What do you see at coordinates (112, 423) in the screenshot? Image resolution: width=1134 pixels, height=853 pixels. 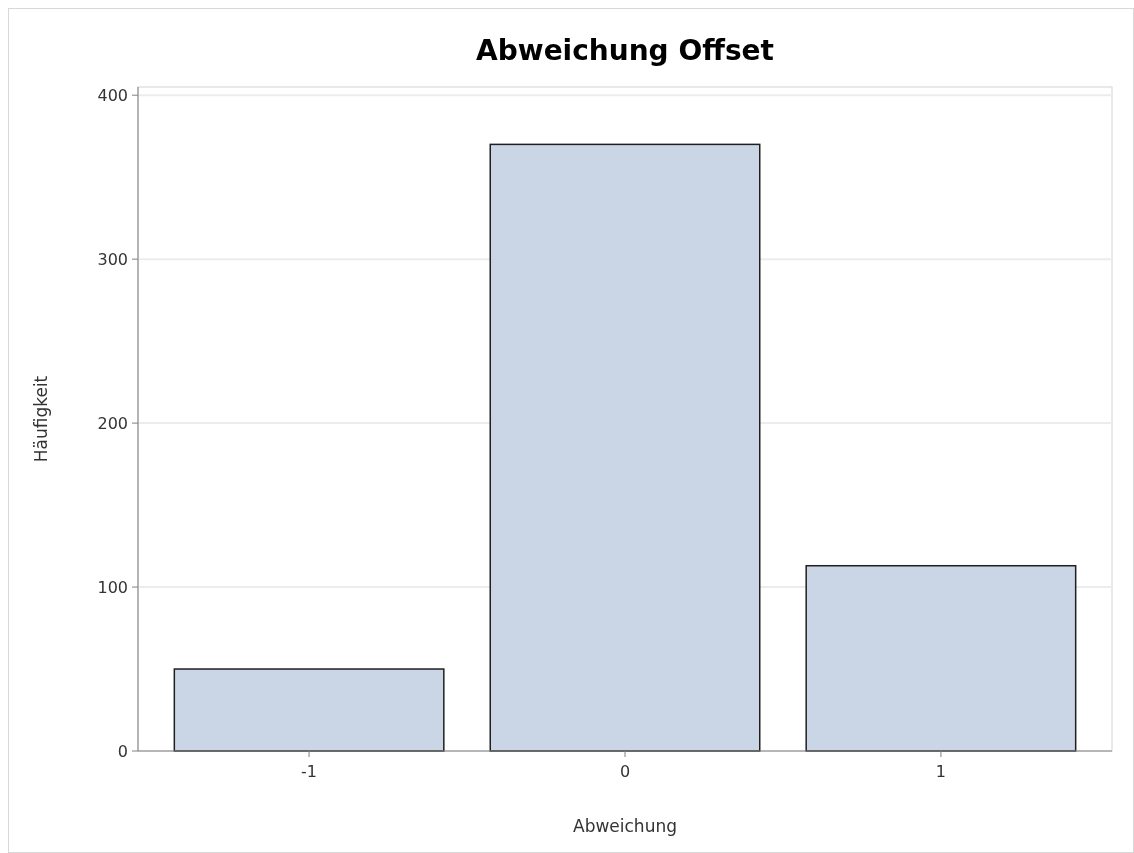 I see `y-tick-label: 200` at bounding box center [112, 423].